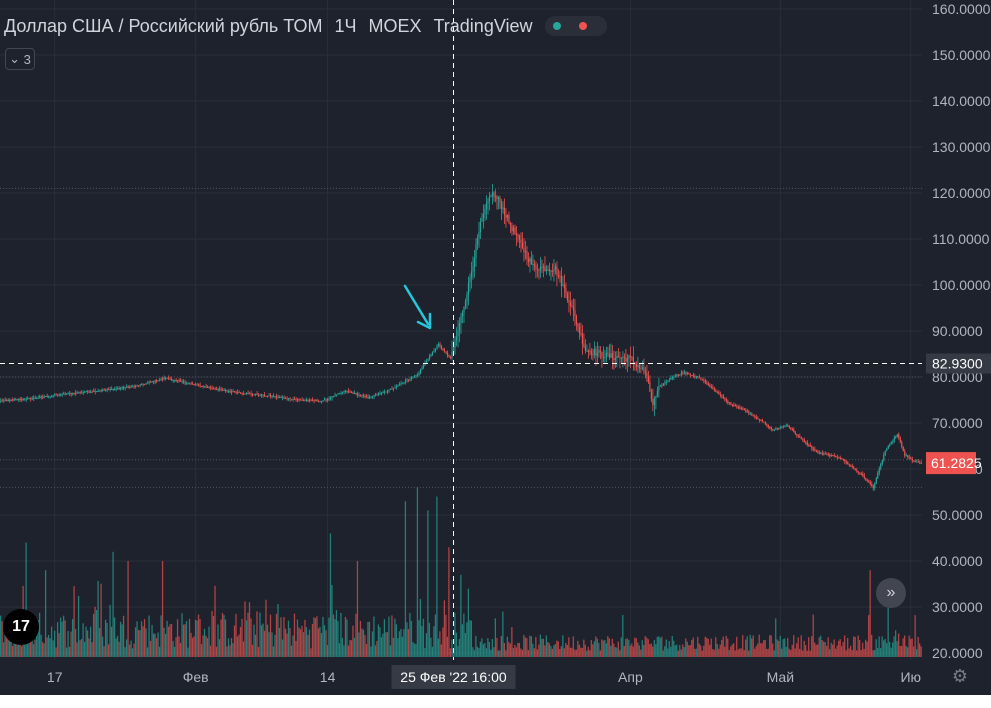 The width and height of the screenshot is (991, 708). I want to click on scroll-to-realtime-button: », so click(891, 593).